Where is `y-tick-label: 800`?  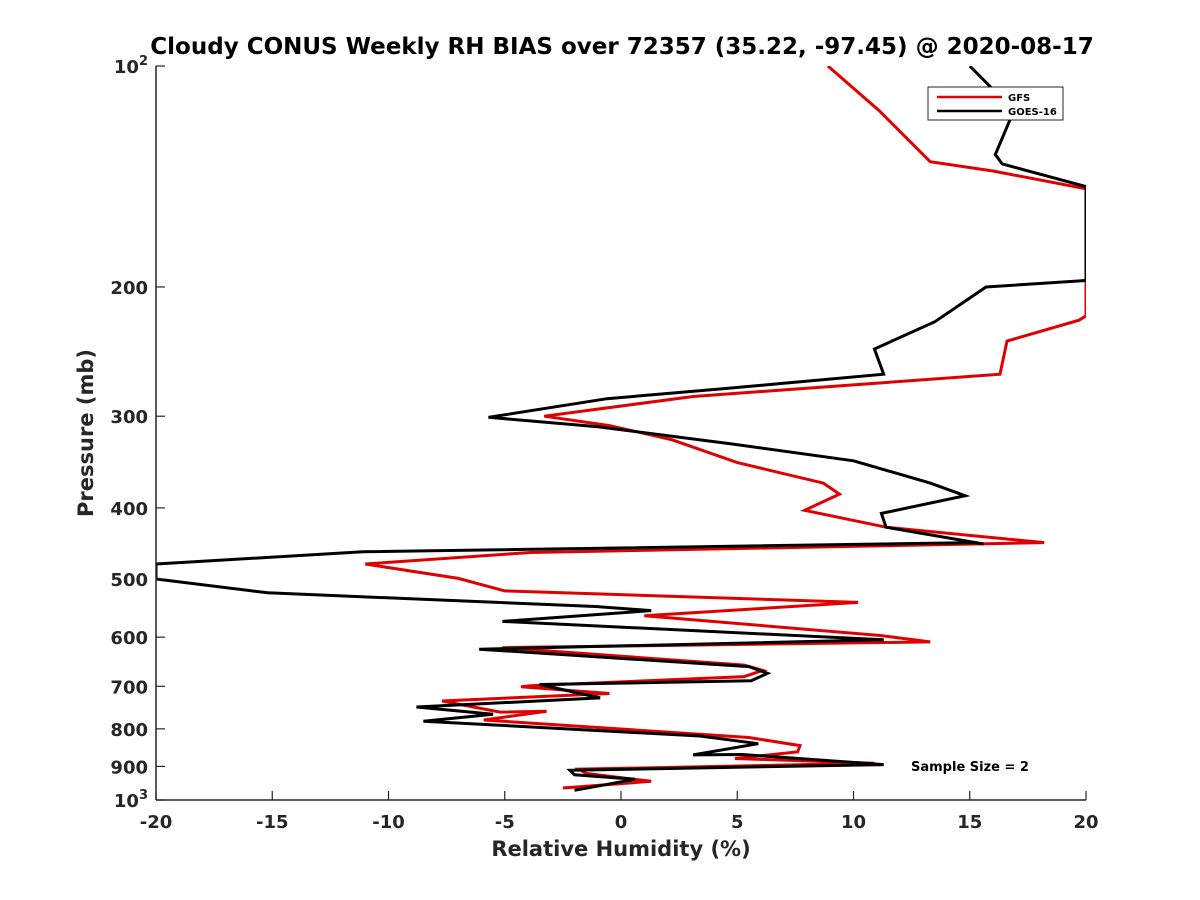
y-tick-label: 800 is located at coordinates (129, 730).